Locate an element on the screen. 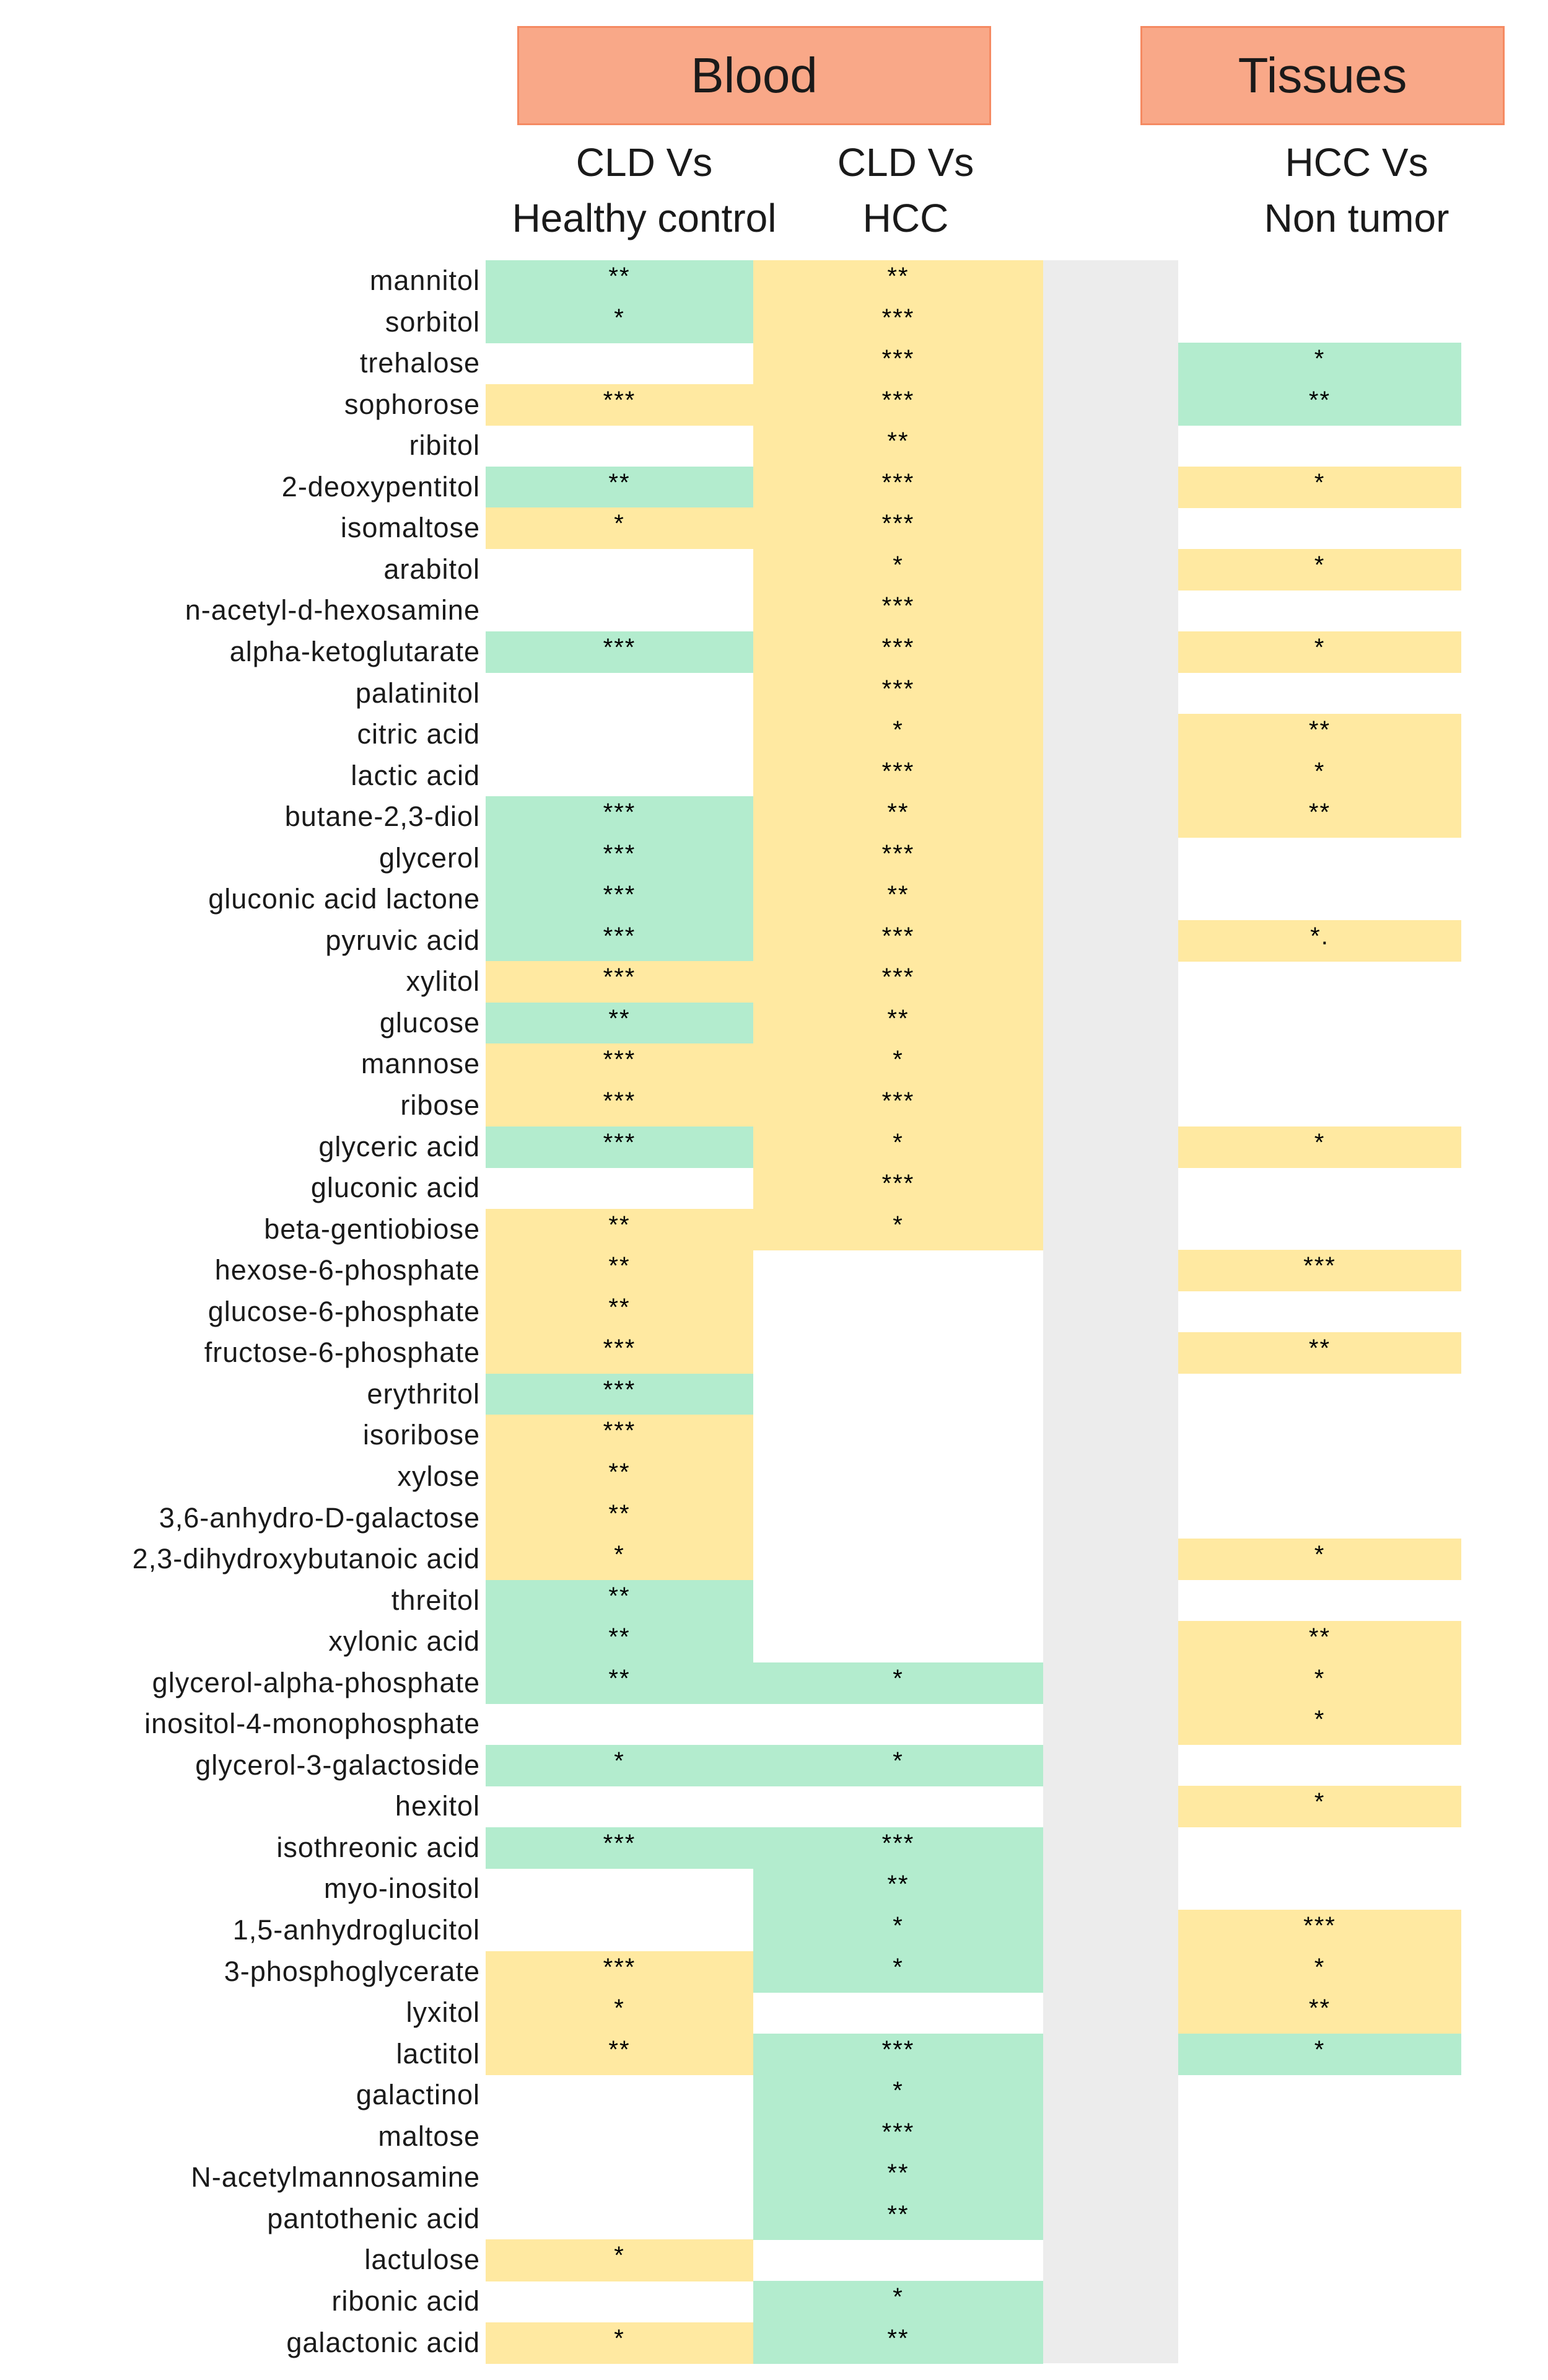 This screenshot has height=2380, width=1548. row-label: myo-inositol is located at coordinates (401, 1889).